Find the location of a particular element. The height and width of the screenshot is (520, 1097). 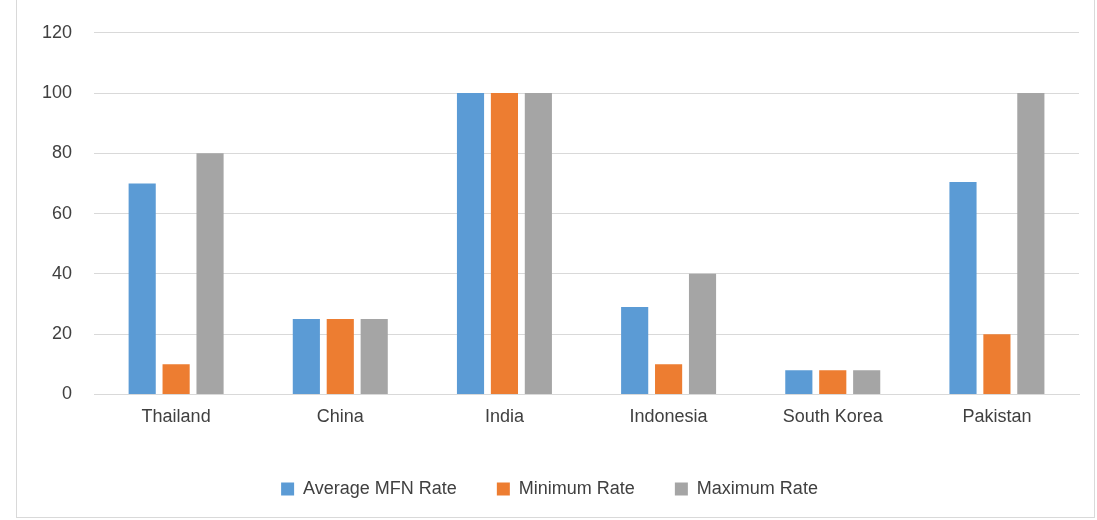

x-tick-label: Thailand is located at coordinates (176, 416).